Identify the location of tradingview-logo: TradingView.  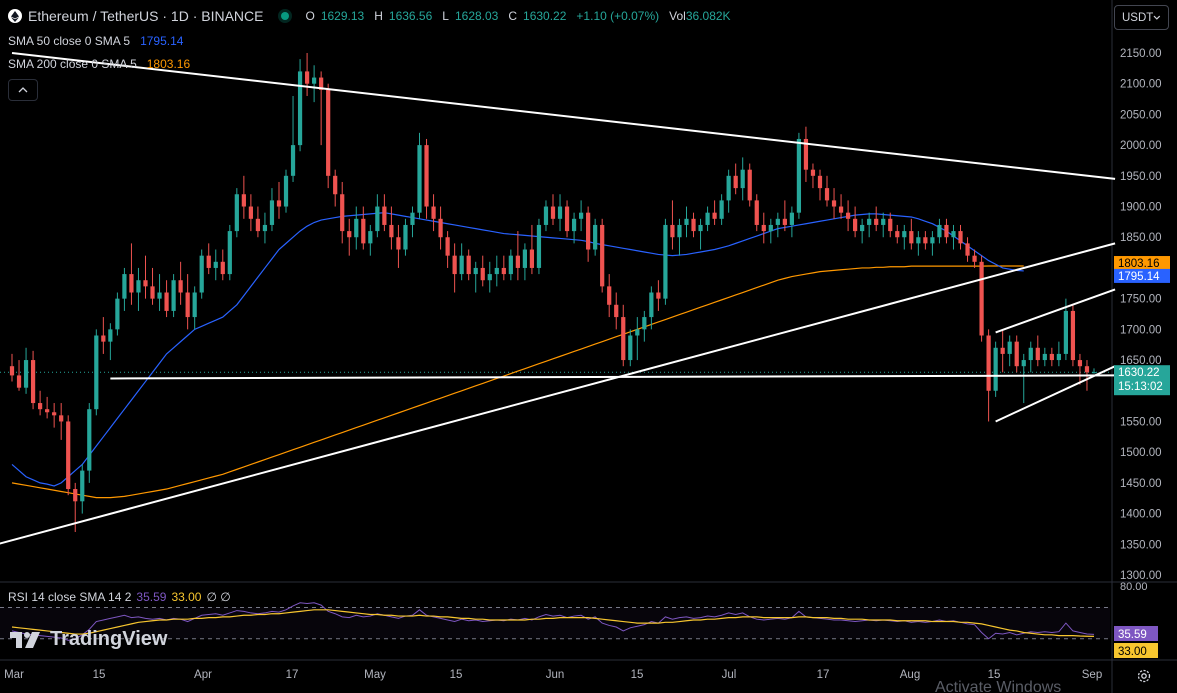
(88, 639).